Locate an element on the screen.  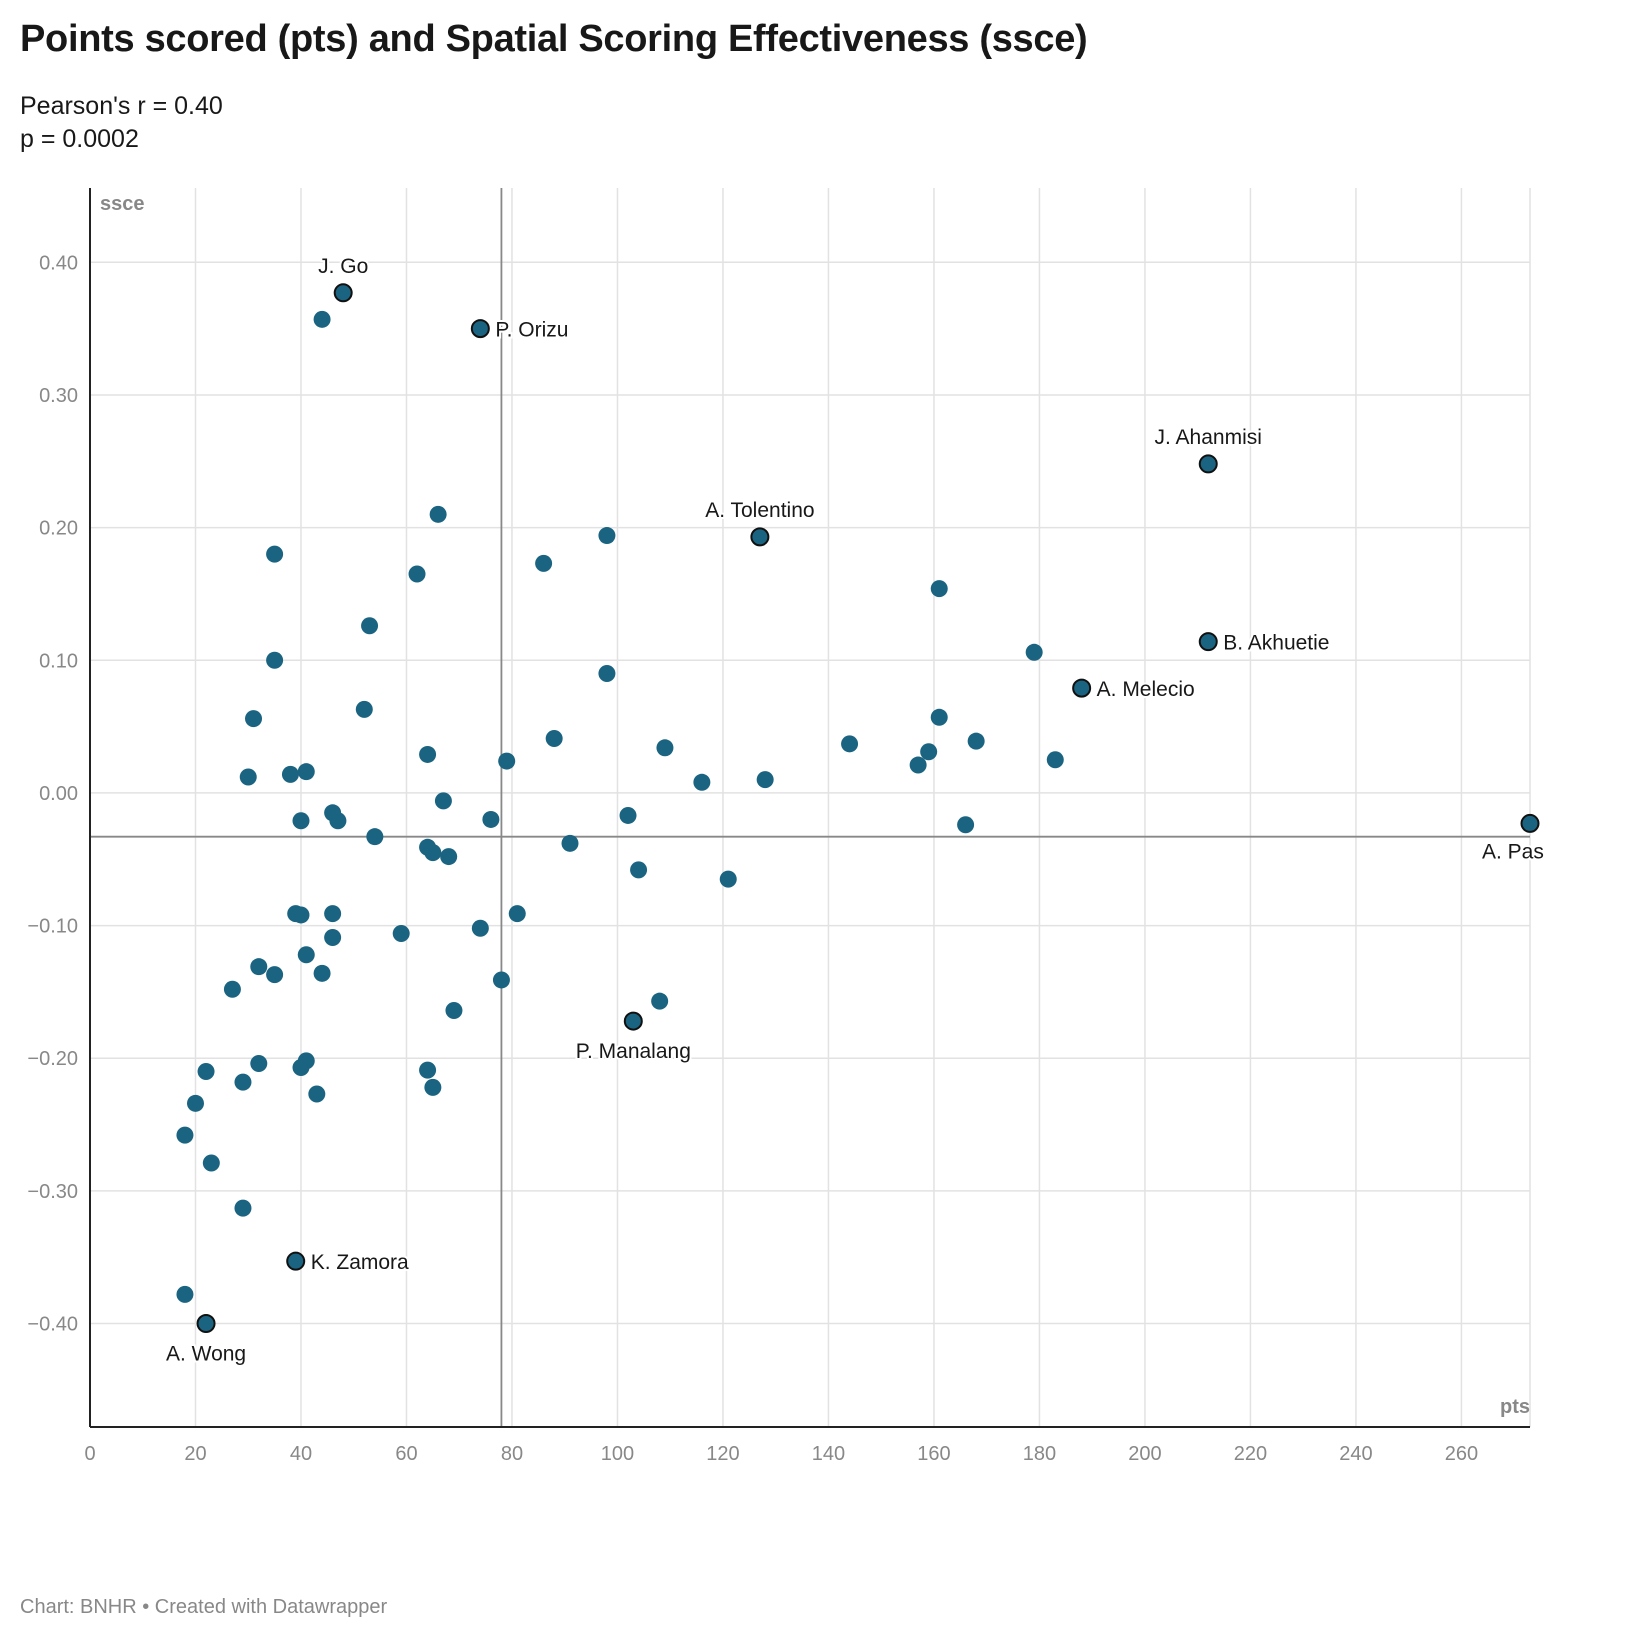
y-tick-label: 0.10 is located at coordinates (58, 661).